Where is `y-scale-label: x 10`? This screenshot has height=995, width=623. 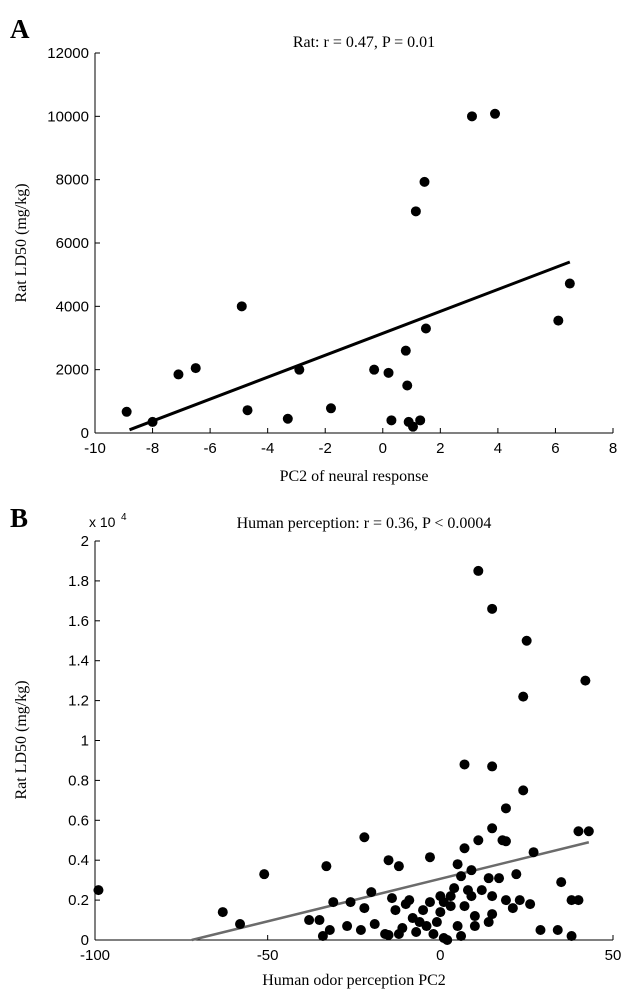 y-scale-label: x 10 is located at coordinates (102, 522).